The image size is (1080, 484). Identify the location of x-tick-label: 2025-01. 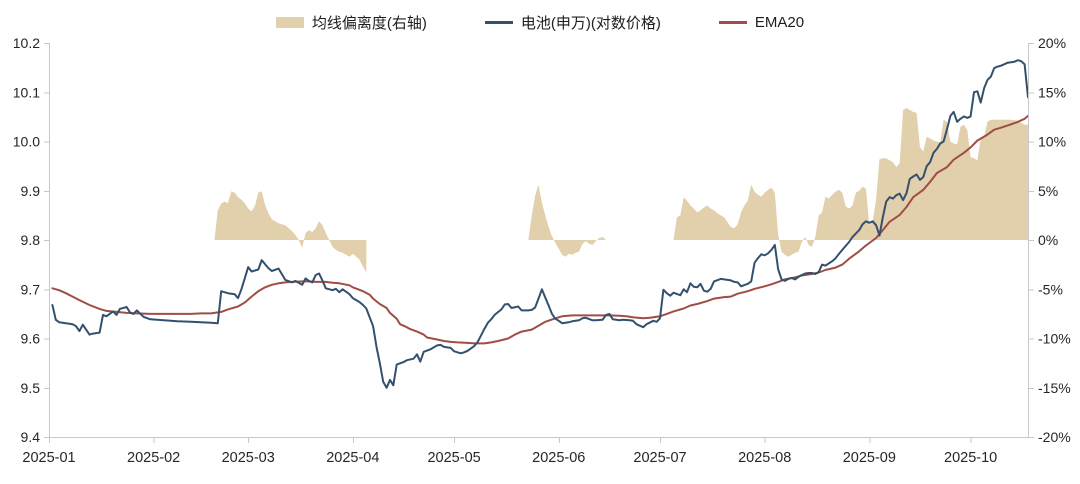
(48, 458).